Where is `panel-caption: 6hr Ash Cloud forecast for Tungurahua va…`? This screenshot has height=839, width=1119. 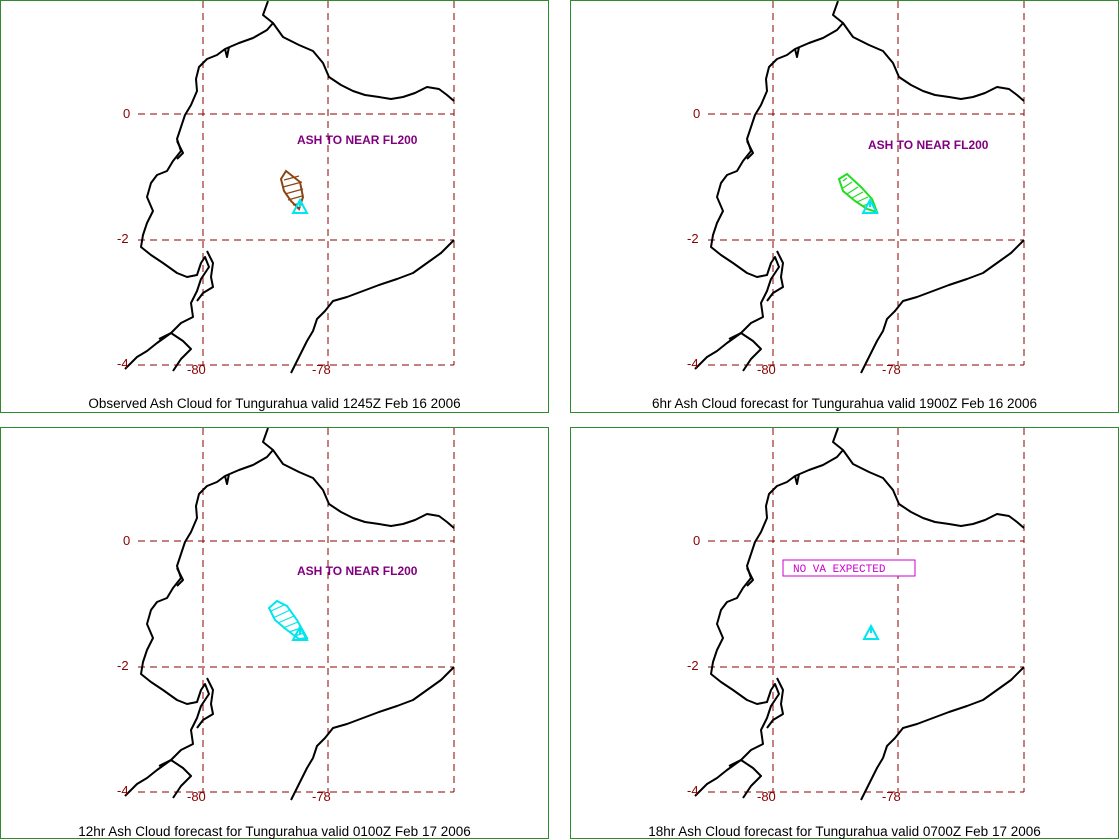 panel-caption: 6hr Ash Cloud forecast for Tungurahua va… is located at coordinates (844, 403).